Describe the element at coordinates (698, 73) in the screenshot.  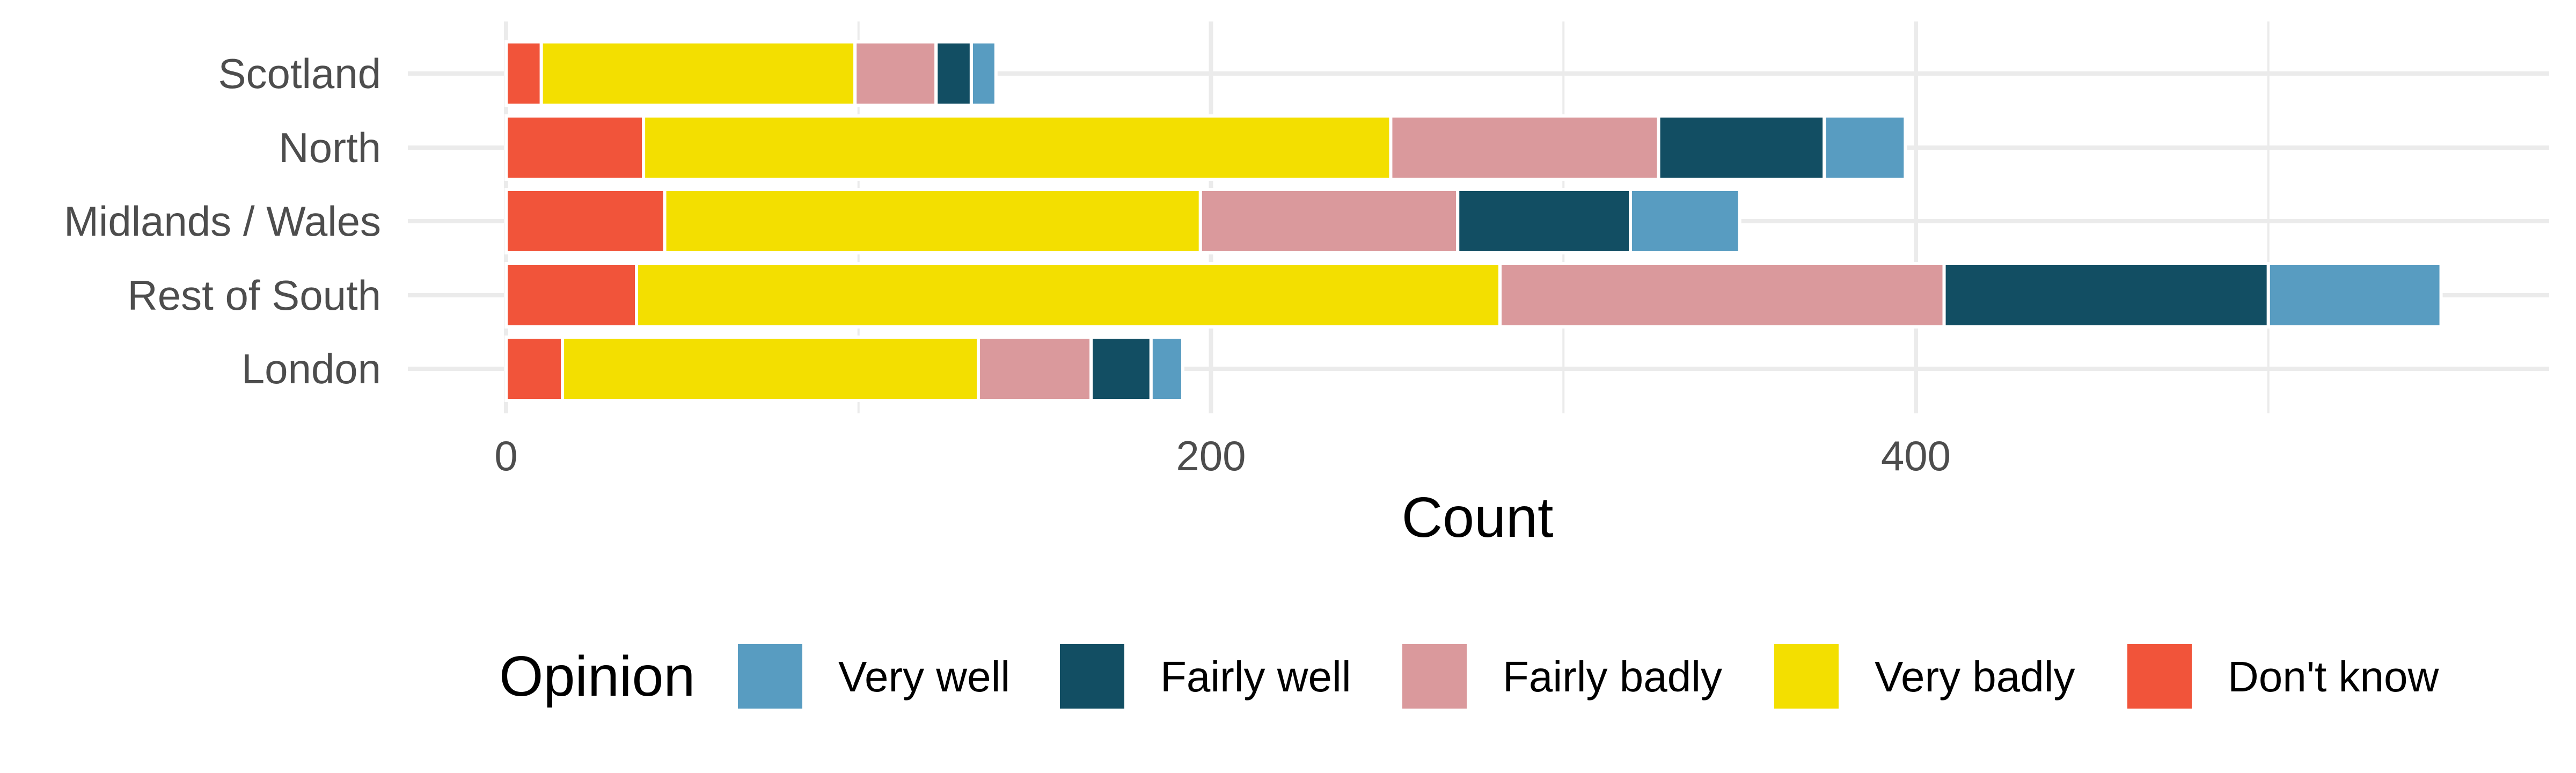
I see `bar-segment-scotland-very-badly` at that location.